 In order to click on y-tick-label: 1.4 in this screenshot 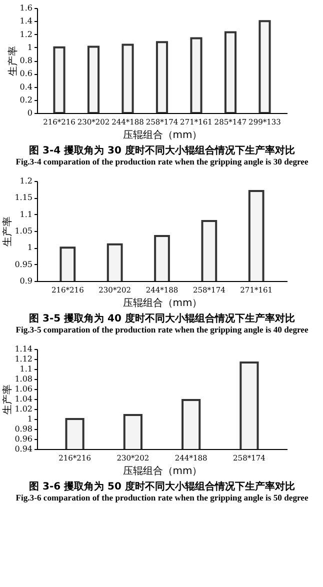, I will do `click(26, 21)`.